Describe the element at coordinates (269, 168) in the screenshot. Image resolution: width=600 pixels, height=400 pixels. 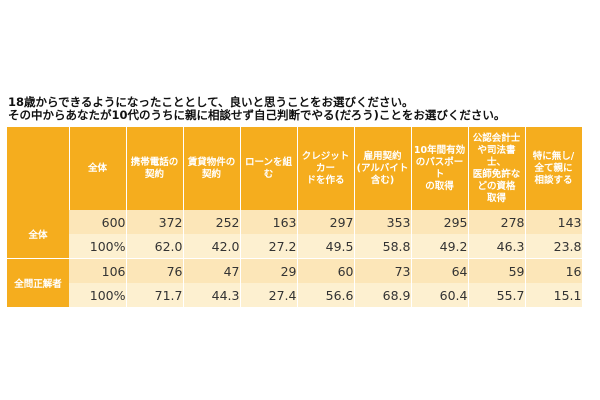
I see `column-header-loan: ローンを組む` at that location.